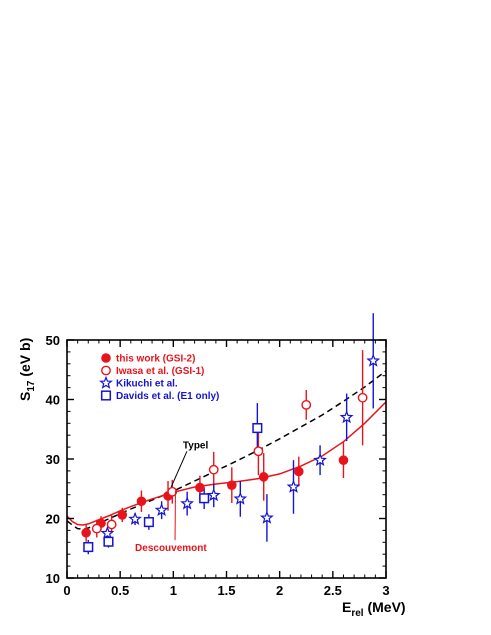 The height and width of the screenshot is (635, 491). I want to click on y-tick-label: 20, so click(53, 519).